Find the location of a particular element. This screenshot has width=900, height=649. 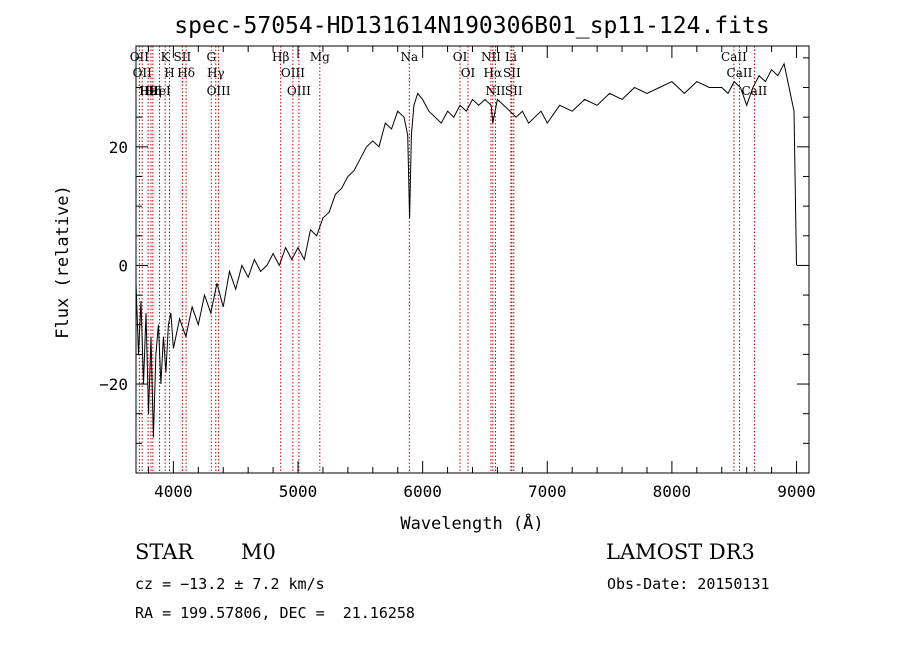

object-subclass: M0 is located at coordinates (258, 552).